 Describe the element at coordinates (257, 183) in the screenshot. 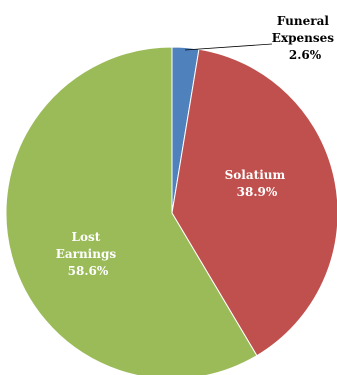

I see `slice-label-solatium: Solatium 38.9%` at that location.